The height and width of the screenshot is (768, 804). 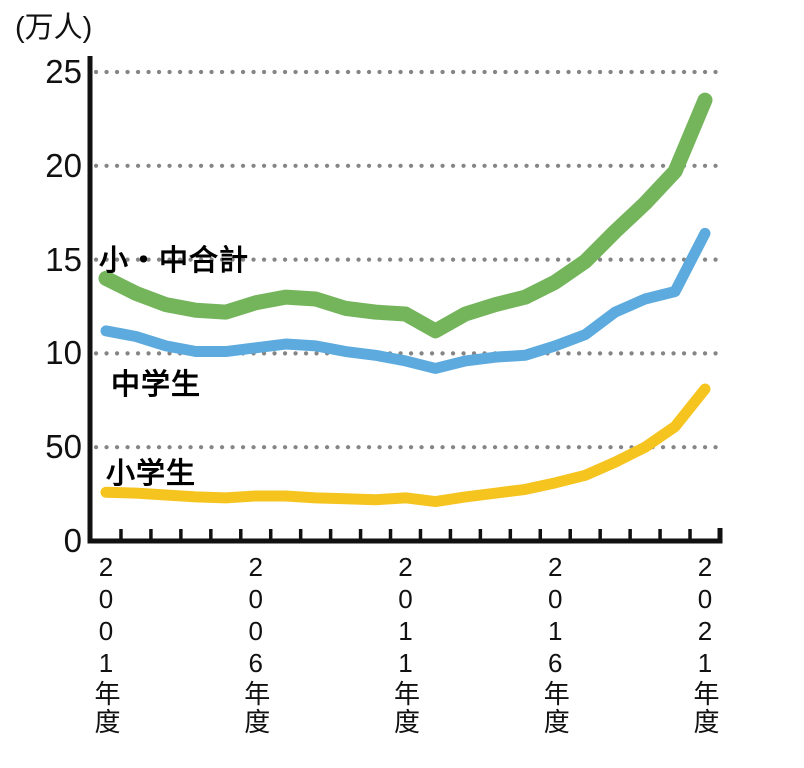 What do you see at coordinates (174, 261) in the screenshot?
I see `series-label-total: 小・中合計` at bounding box center [174, 261].